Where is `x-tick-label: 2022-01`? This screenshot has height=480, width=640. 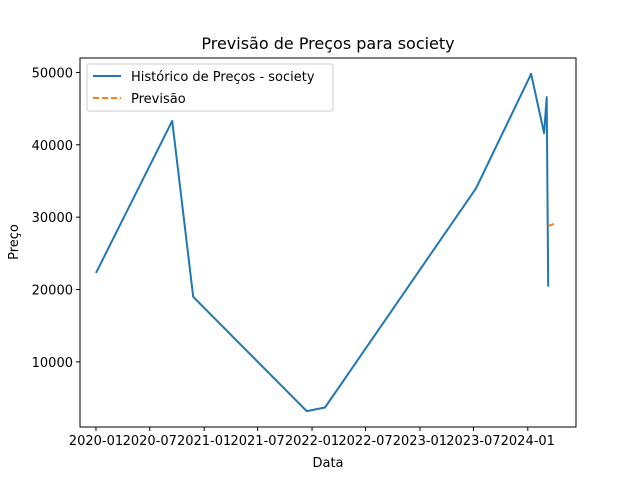
x-tick-label: 2022-01 is located at coordinates (312, 441).